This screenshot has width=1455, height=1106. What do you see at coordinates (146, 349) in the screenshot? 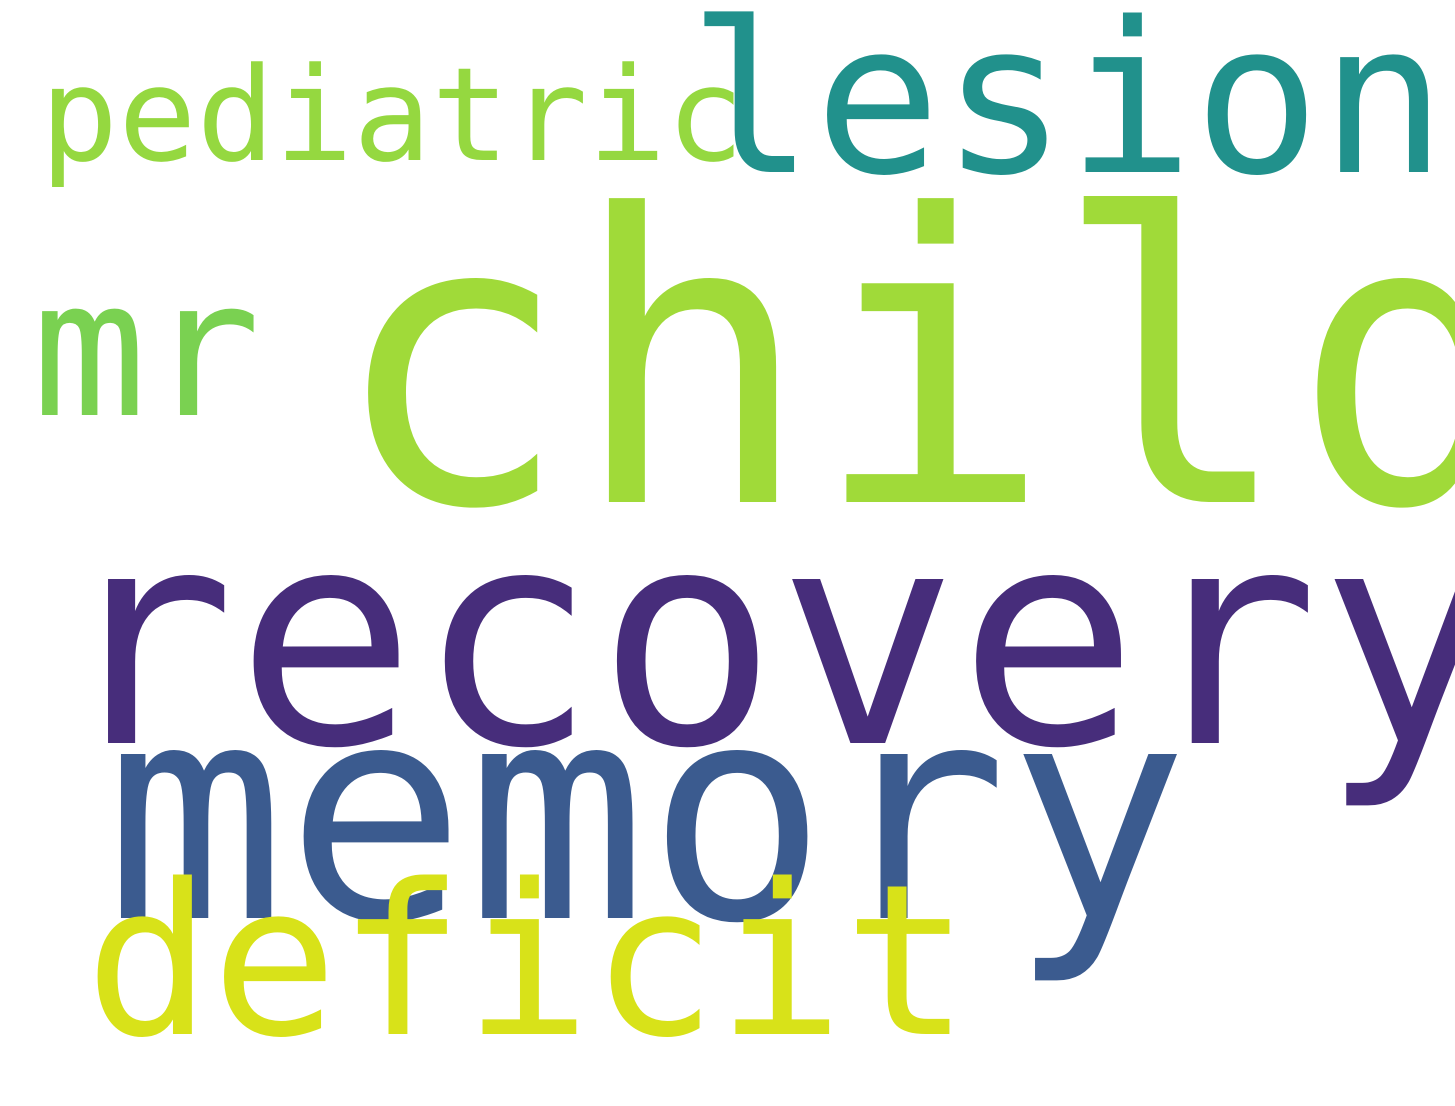
I see `word-mr: mr` at bounding box center [146, 349].